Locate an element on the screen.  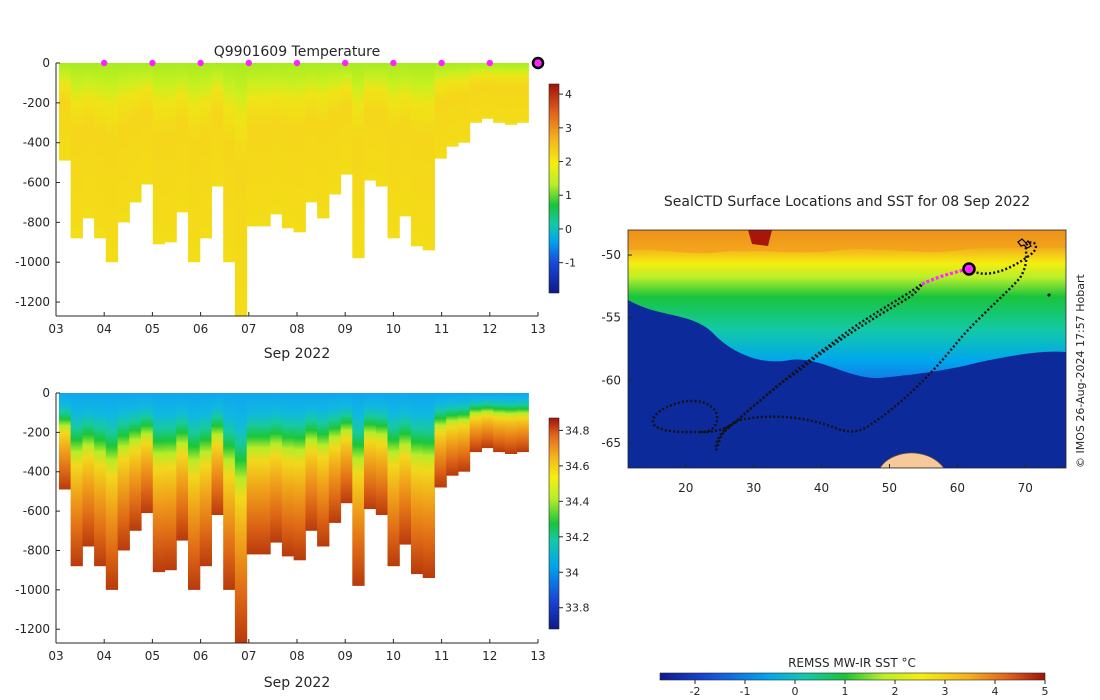
salinity-y-ticks: 0 -200 -400 -600 -800 -1000 -1200 is located at coordinates (37, 511).